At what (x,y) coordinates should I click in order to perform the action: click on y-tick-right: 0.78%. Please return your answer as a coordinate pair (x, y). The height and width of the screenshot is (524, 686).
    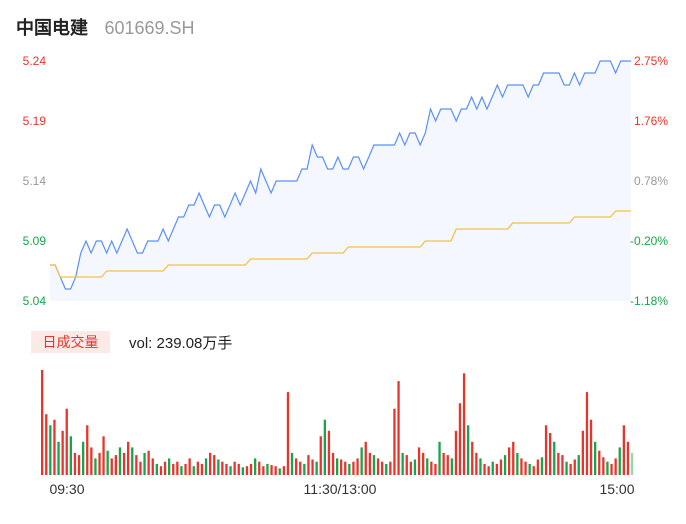
    Looking at the image, I should click on (651, 181).